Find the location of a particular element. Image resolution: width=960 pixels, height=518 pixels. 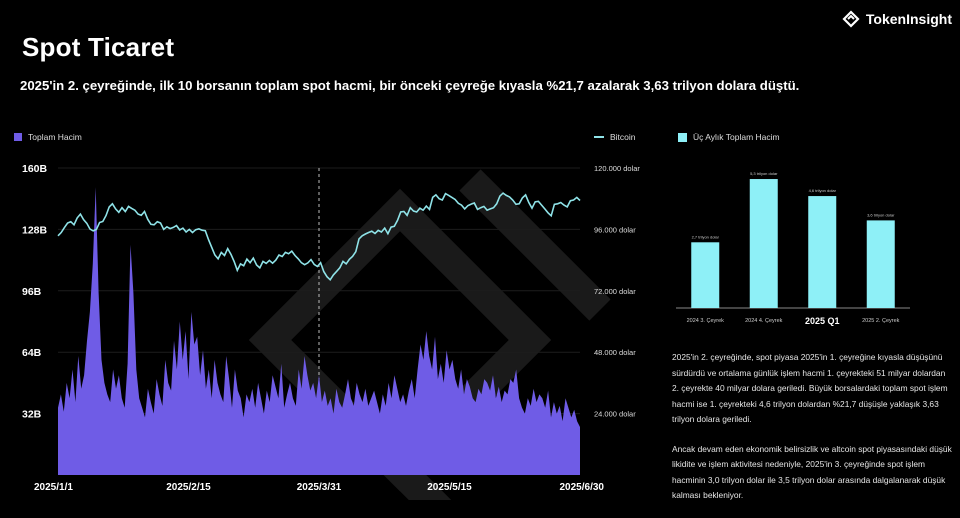

legend-quarterly-swatch is located at coordinates (682, 137).